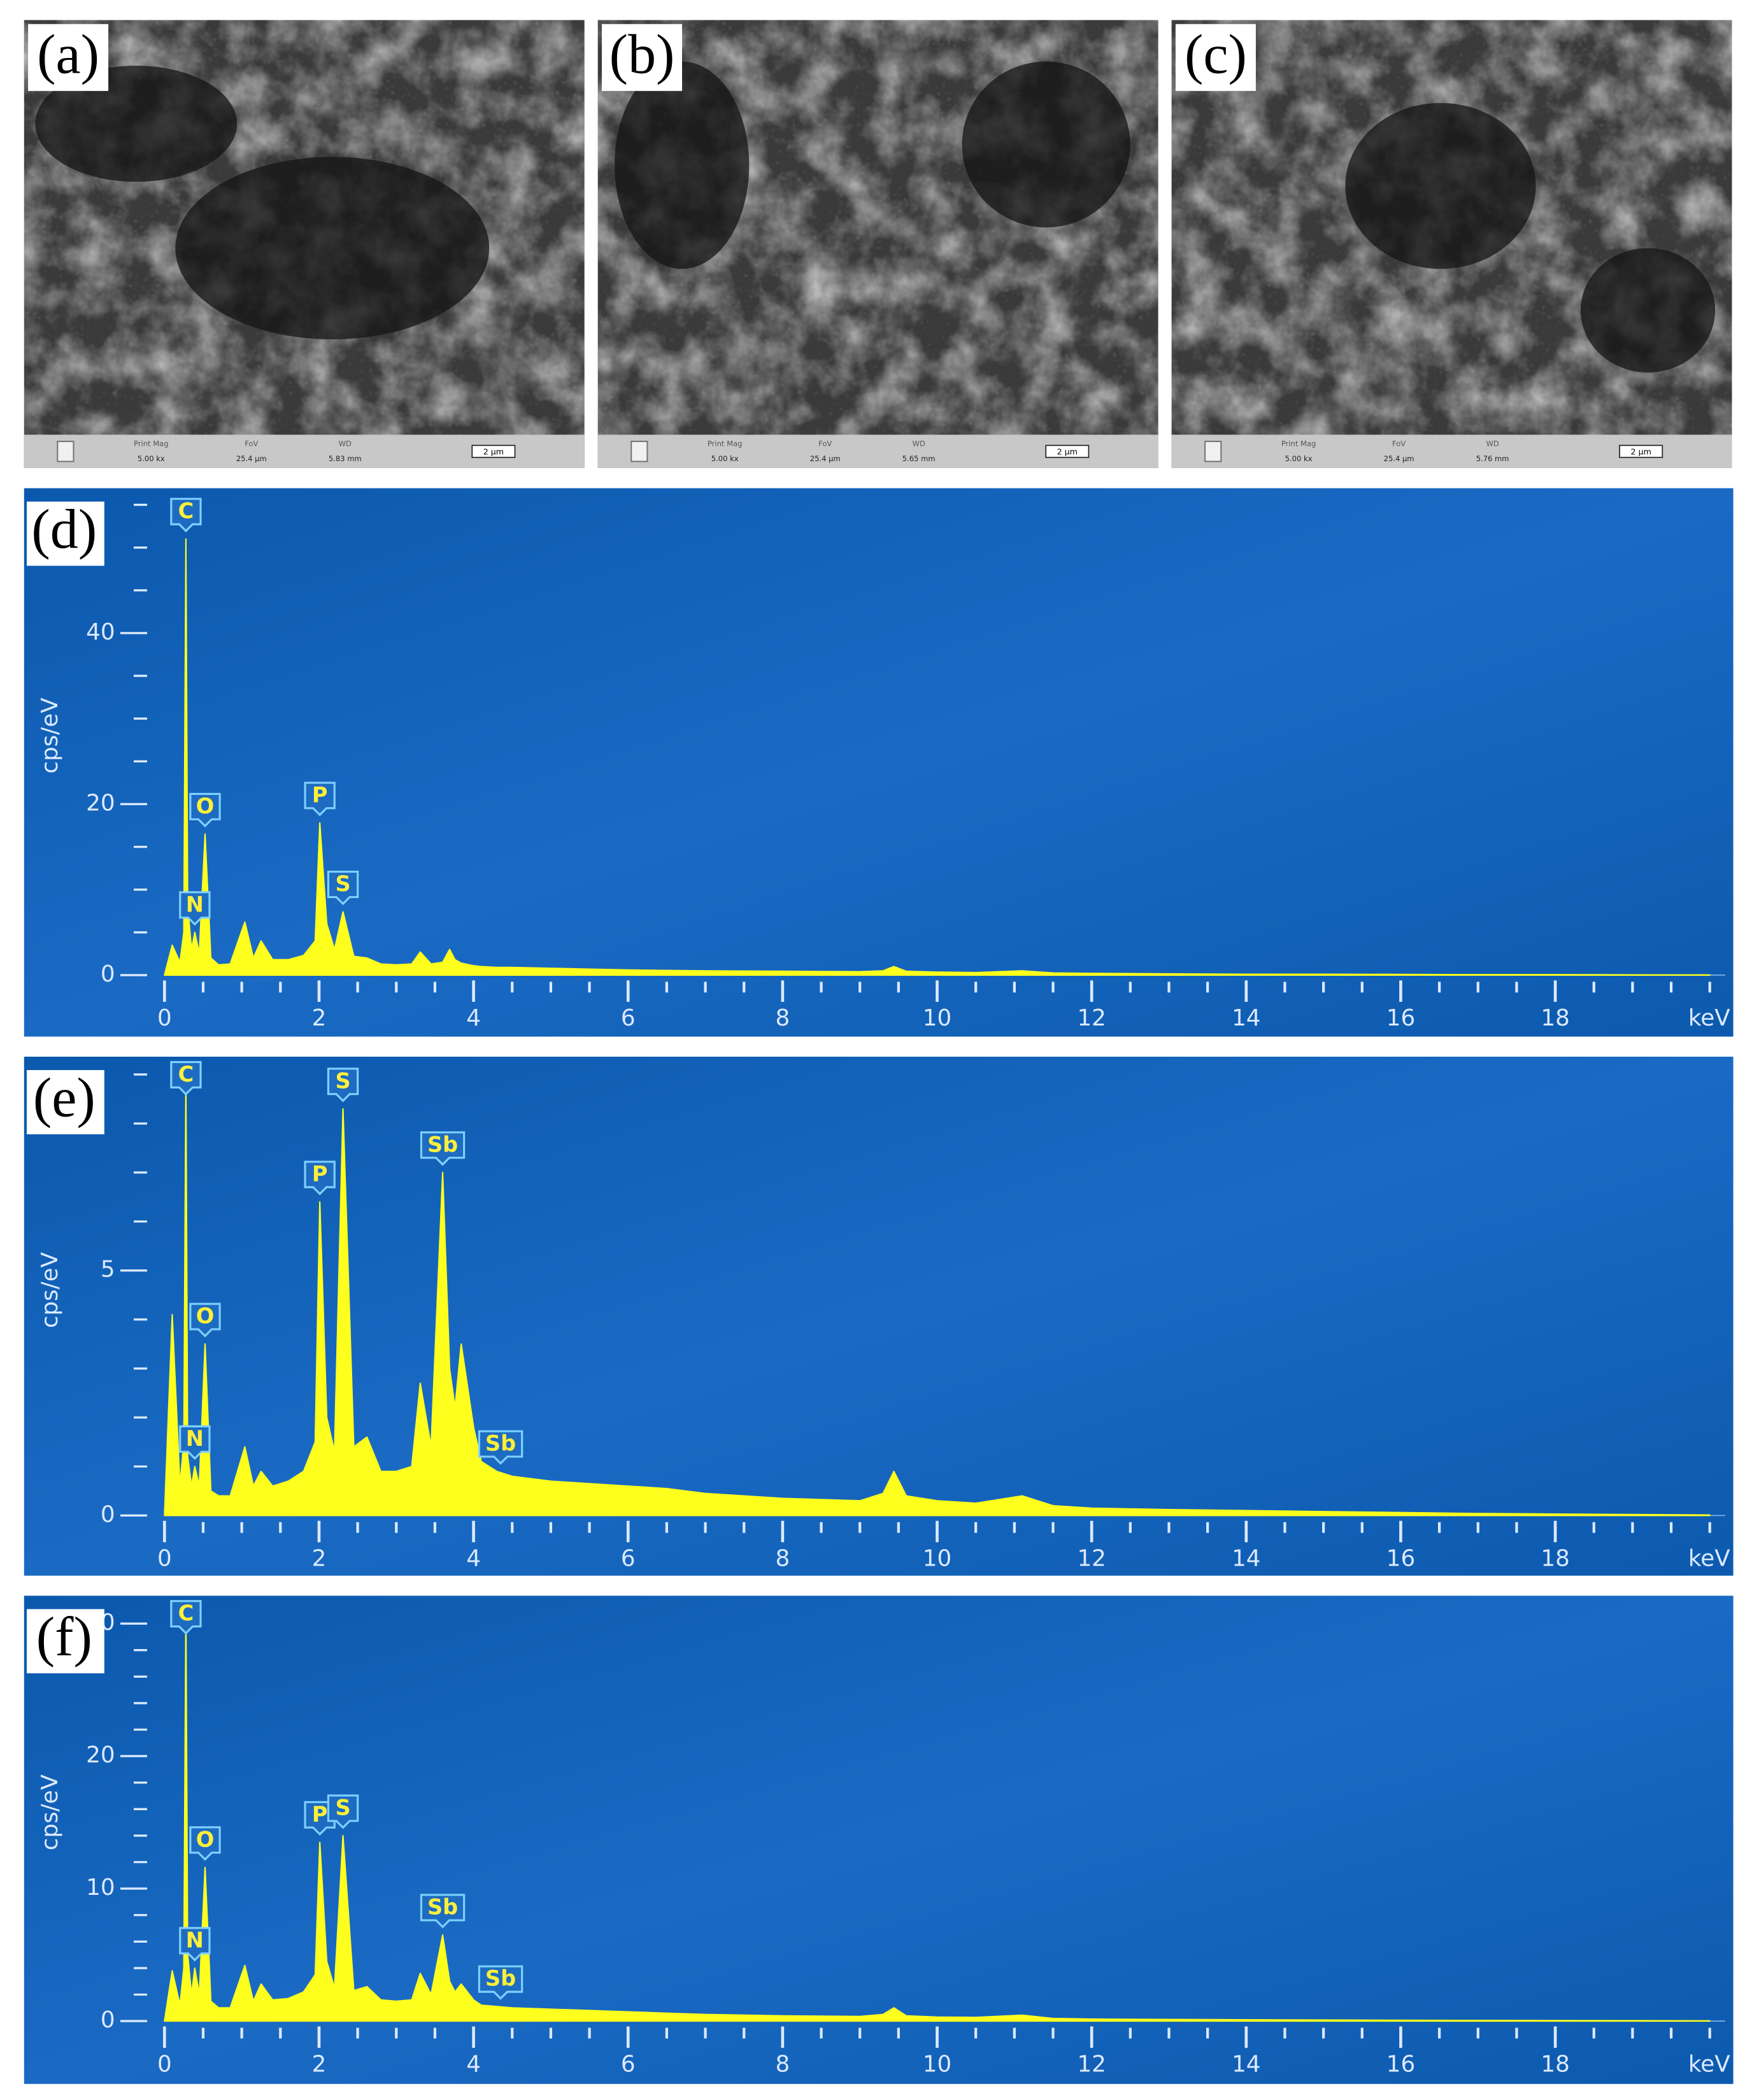 The width and height of the screenshot is (1752, 2100). I want to click on sem-field-value: 5.83 mm, so click(345, 458).